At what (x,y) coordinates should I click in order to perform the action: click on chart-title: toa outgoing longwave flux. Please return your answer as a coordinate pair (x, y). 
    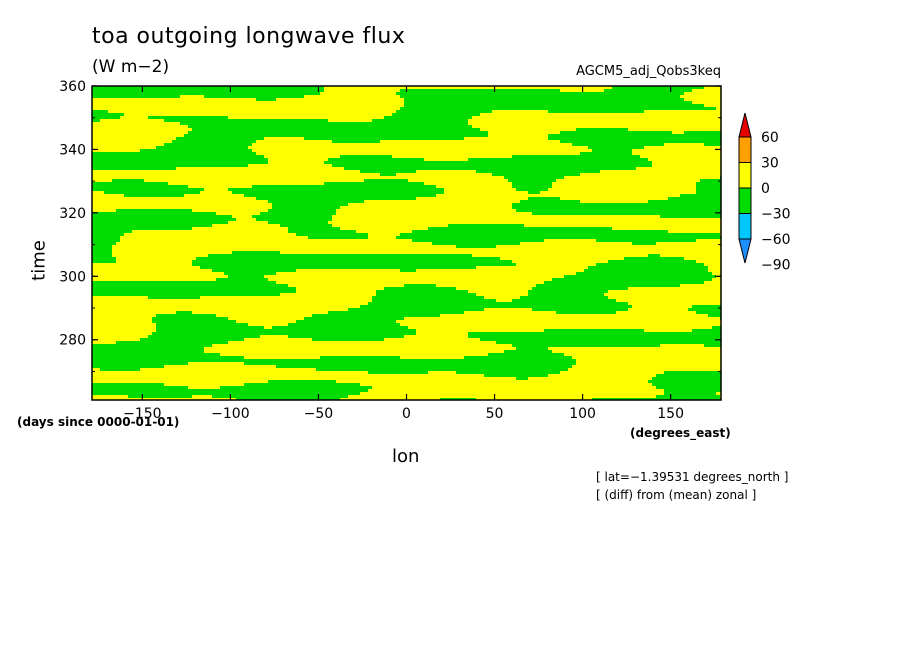
    Looking at the image, I should click on (249, 36).